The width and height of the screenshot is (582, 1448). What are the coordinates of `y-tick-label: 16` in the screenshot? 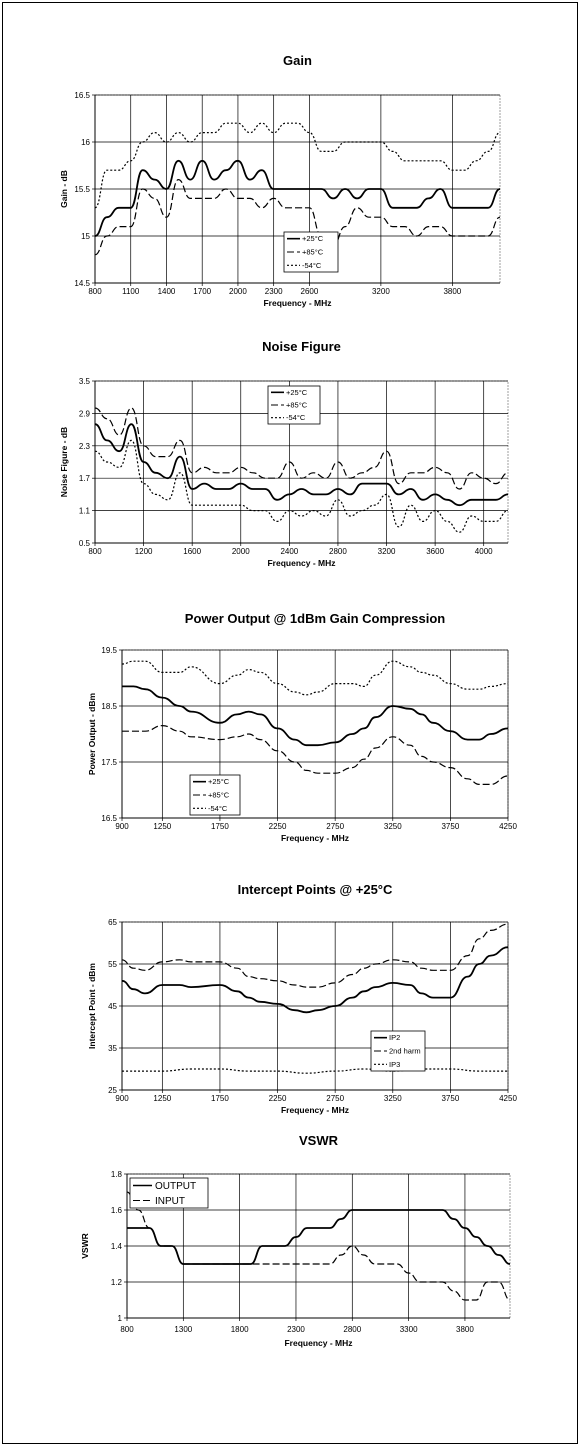 It's located at (85, 142).